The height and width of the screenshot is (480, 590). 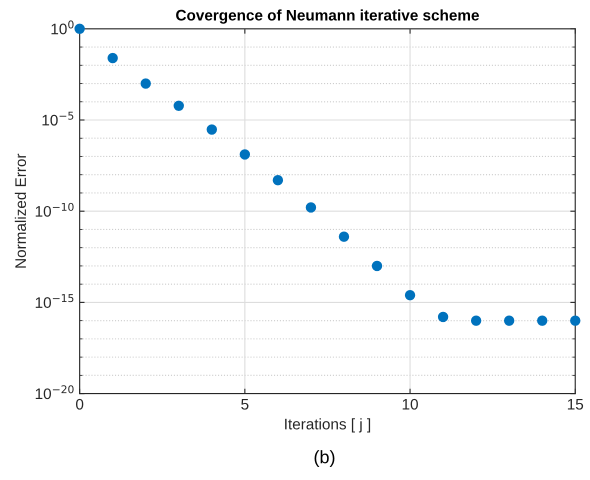 I want to click on y-axis-title: Normalized Error, so click(x=20, y=211).